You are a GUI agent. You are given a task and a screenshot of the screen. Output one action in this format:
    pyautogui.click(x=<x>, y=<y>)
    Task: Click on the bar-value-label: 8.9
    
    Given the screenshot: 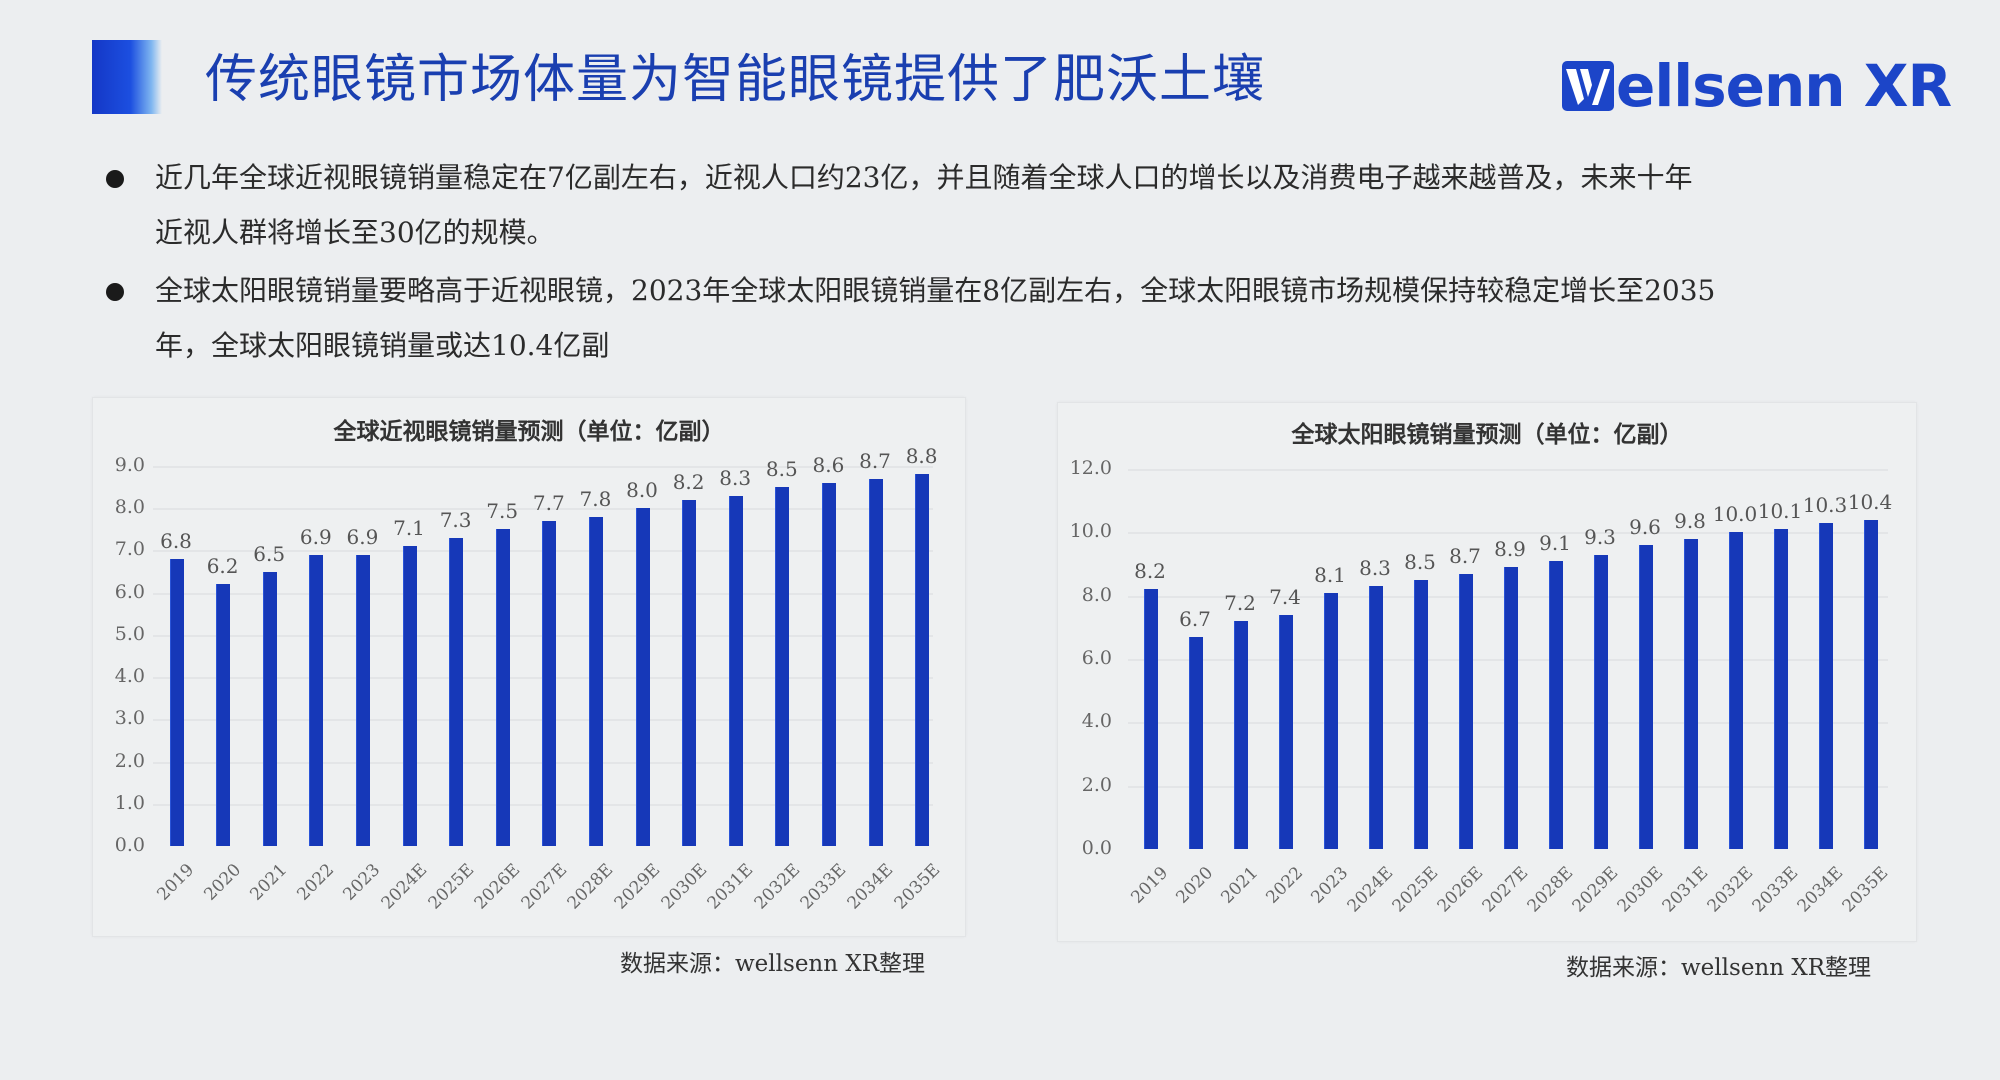 What is the action you would take?
    pyautogui.click(x=1510, y=549)
    